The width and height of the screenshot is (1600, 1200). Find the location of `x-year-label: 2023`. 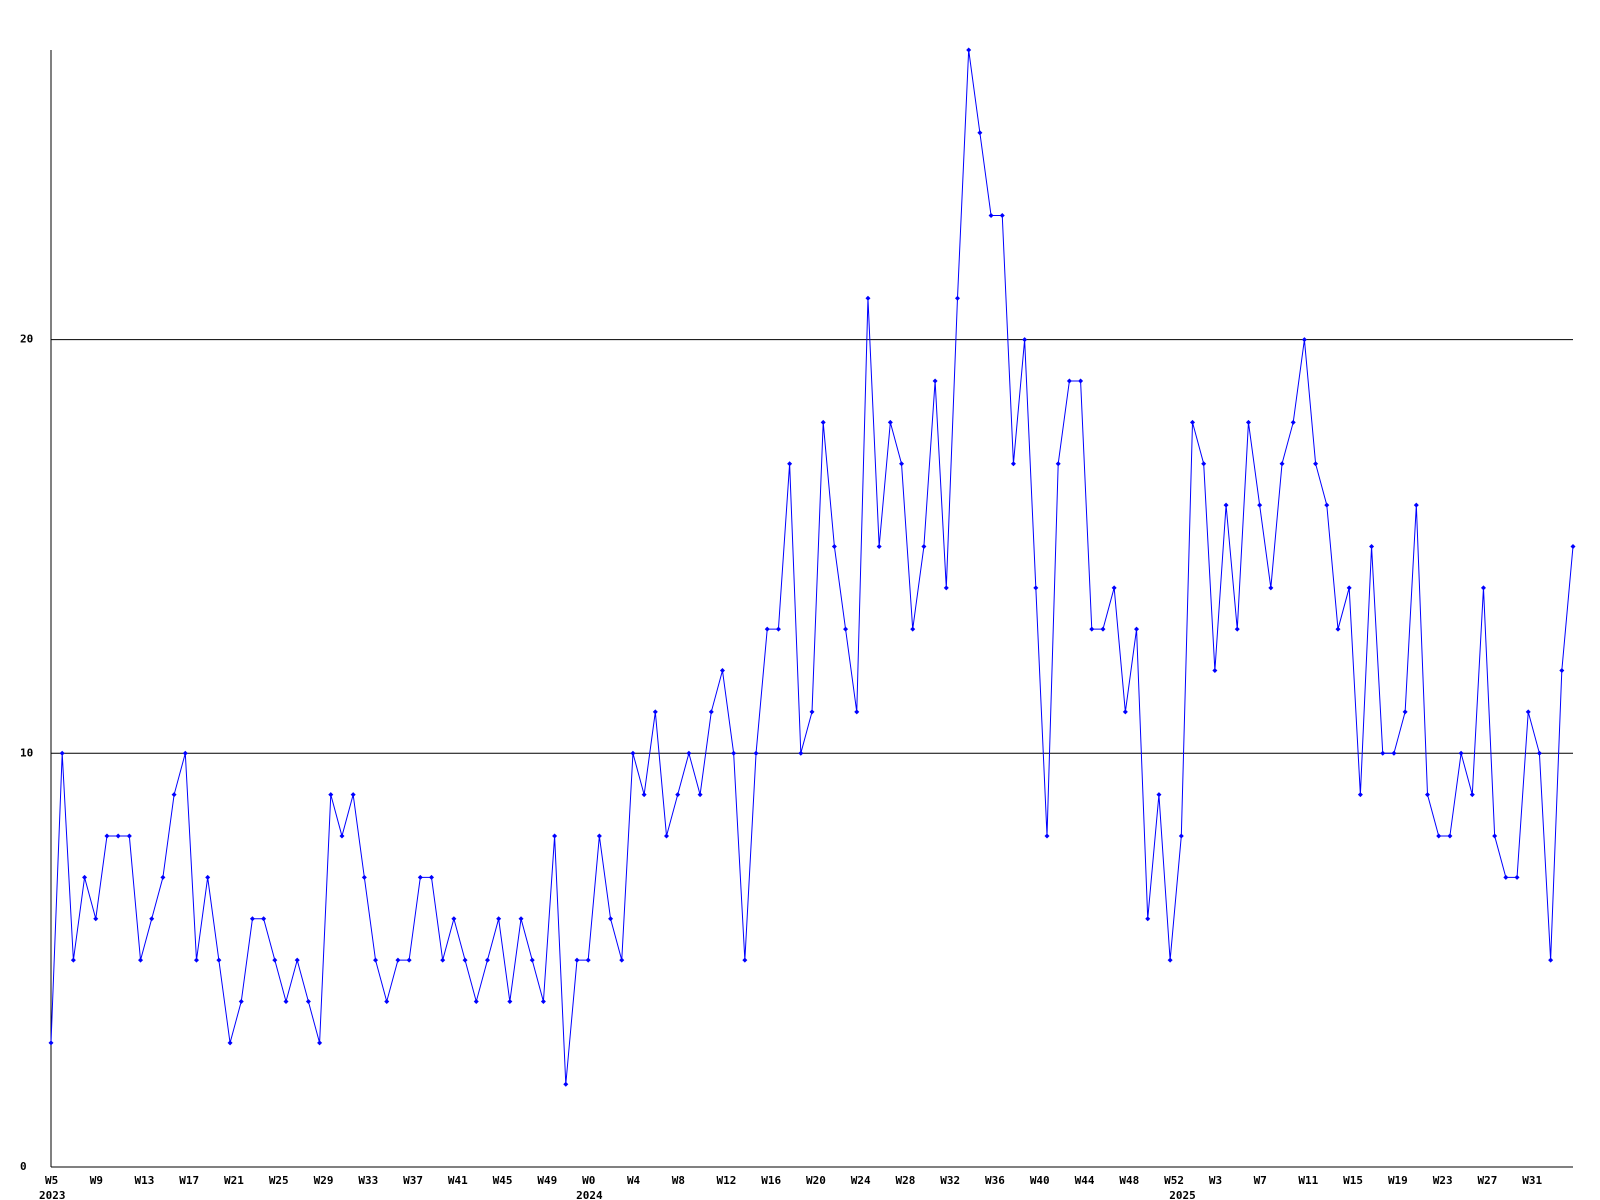

x-year-label: 2023 is located at coordinates (52, 1194).